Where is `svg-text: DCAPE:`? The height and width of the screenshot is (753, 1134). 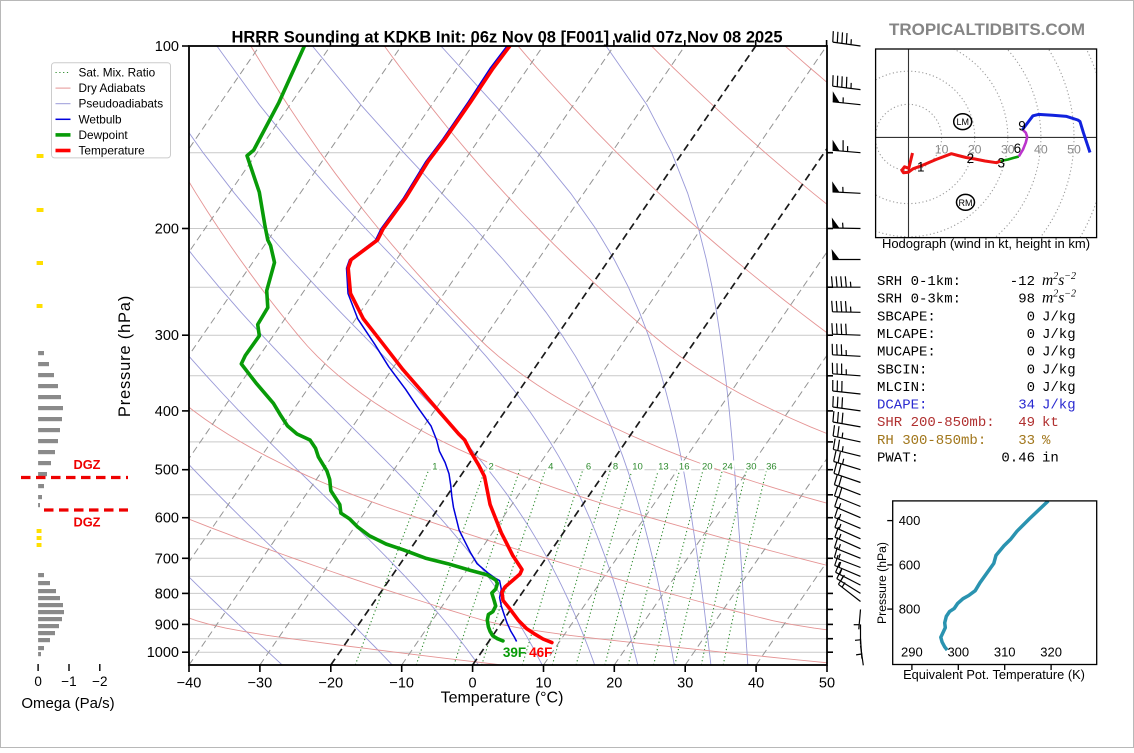 svg-text: DCAPE: is located at coordinates (902, 406).